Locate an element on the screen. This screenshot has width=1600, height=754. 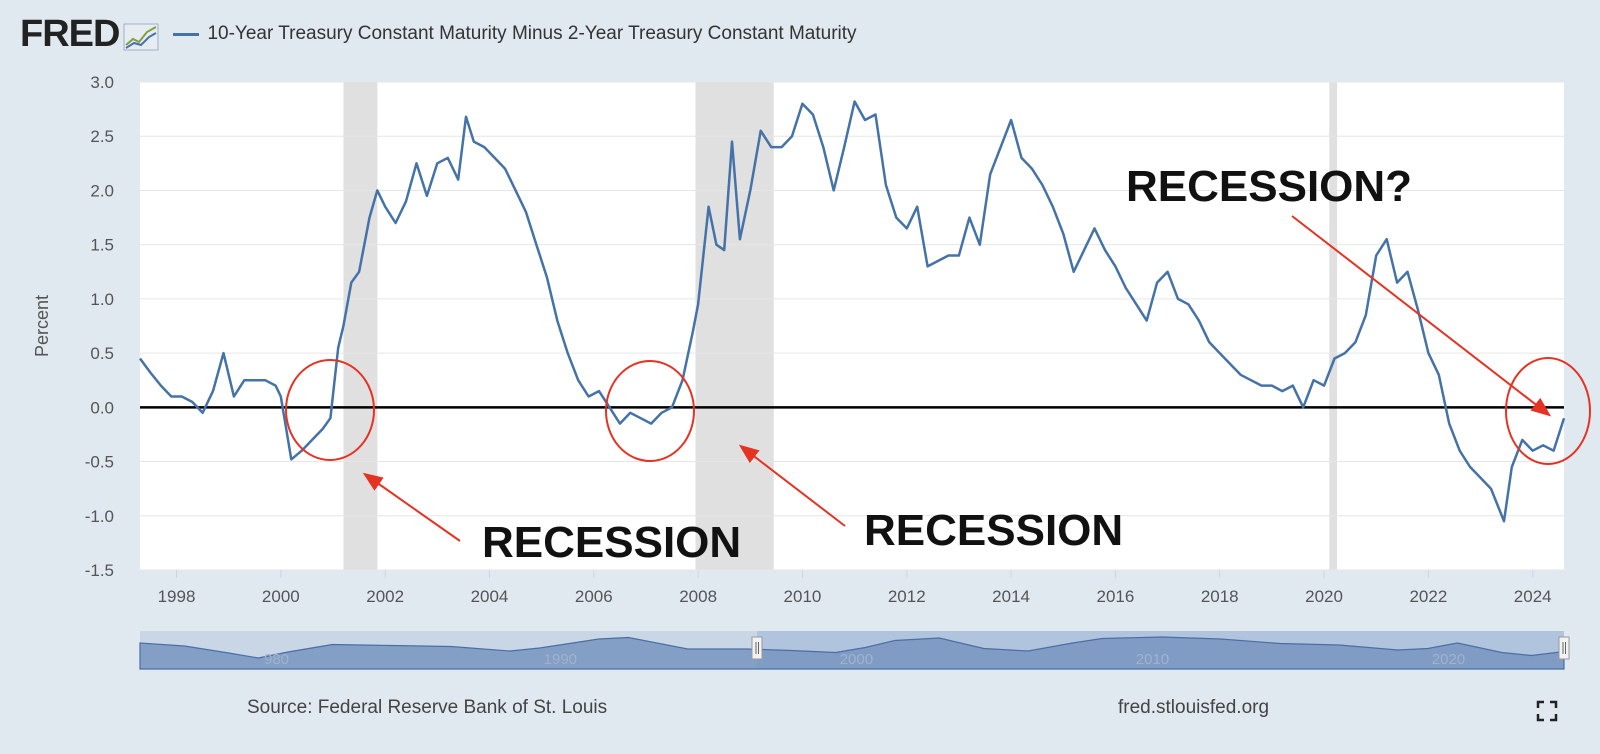
navigator-year-label: 2020 is located at coordinates (1448, 659).